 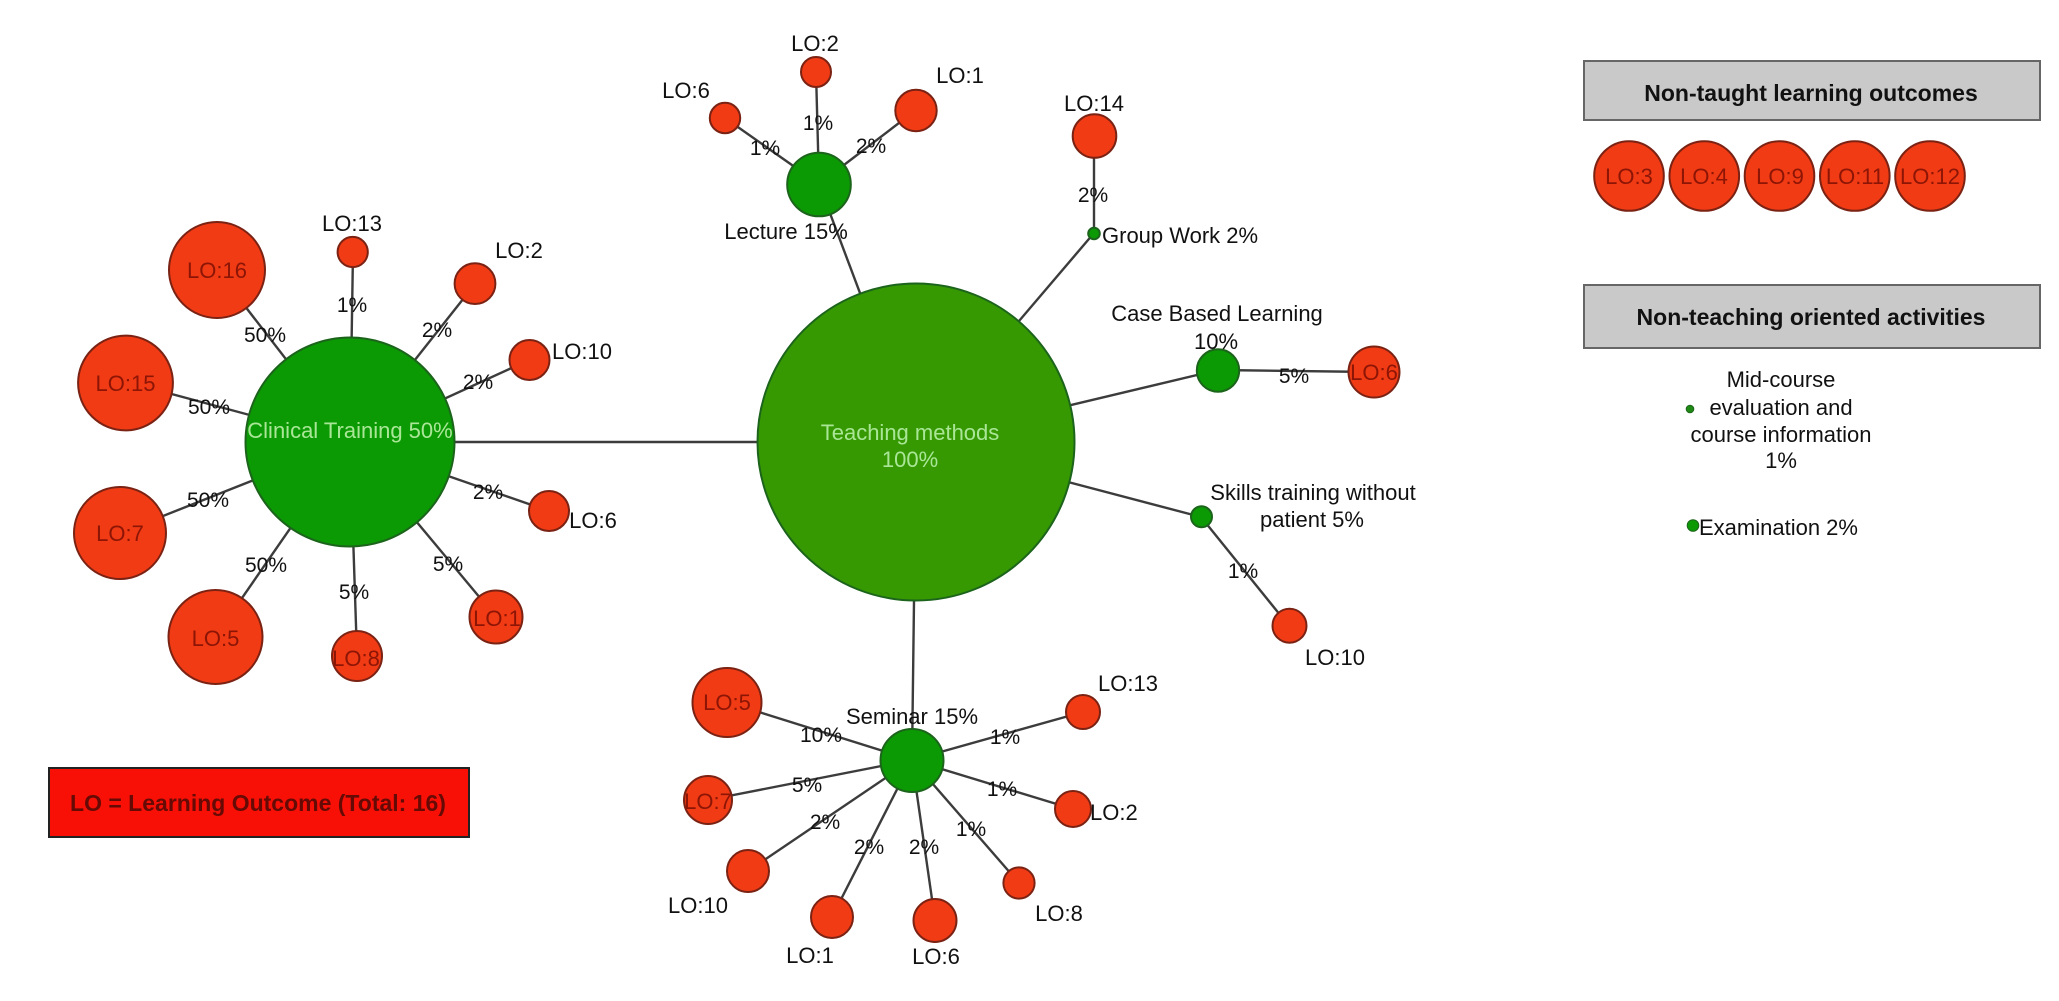 I want to click on svg-text: Non-taught learning outcomes, so click(x=1811, y=93).